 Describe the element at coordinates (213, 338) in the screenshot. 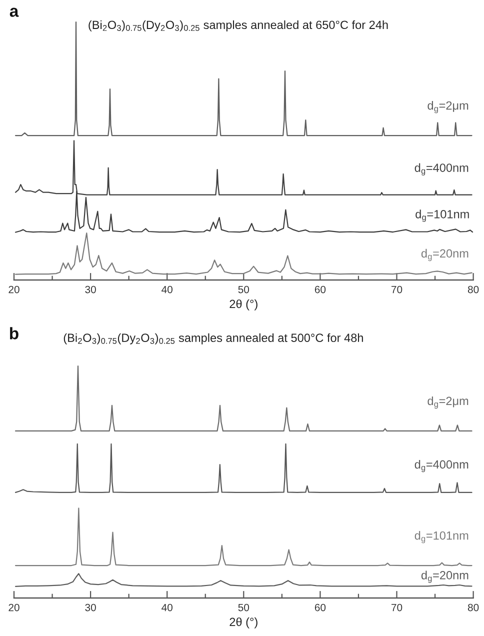

I see `chart-title: (Bi$_{2}$O$_{3}$)$_{0.75}$(Dy$_{2}$O$_{3}$)$_{0.25}$ samples annealed at 500°C for 48h` at that location.